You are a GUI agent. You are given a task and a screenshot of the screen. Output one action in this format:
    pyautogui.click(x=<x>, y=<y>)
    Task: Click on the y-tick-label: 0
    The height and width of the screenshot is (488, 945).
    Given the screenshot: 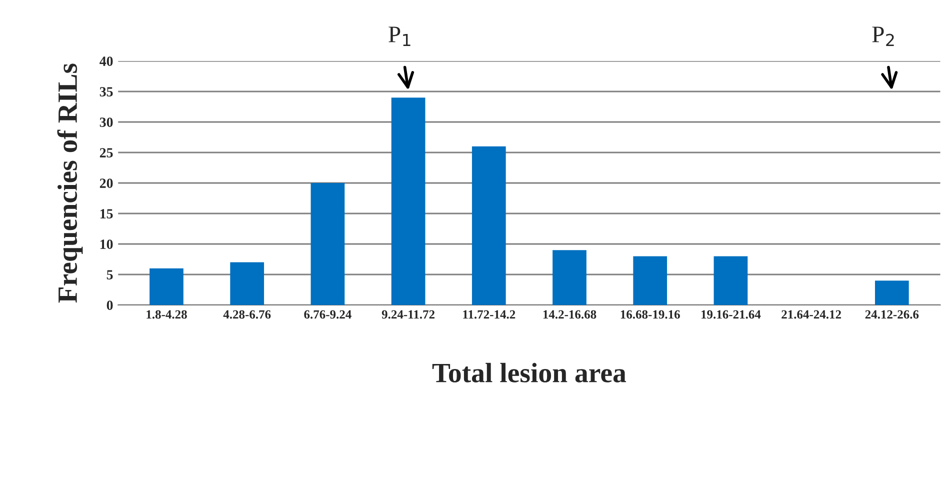 What is the action you would take?
    pyautogui.click(x=109, y=305)
    